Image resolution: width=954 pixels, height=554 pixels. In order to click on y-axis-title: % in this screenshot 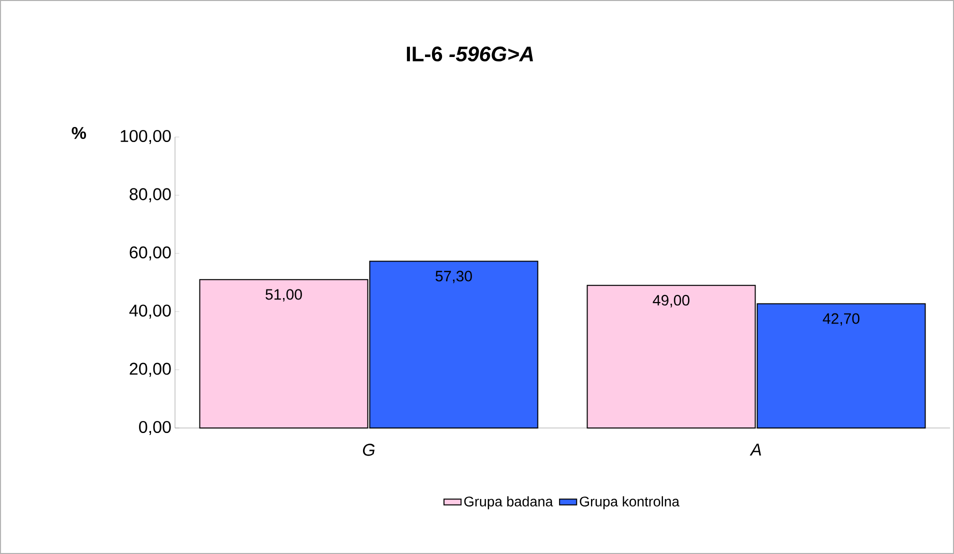, I will do `click(79, 133)`.